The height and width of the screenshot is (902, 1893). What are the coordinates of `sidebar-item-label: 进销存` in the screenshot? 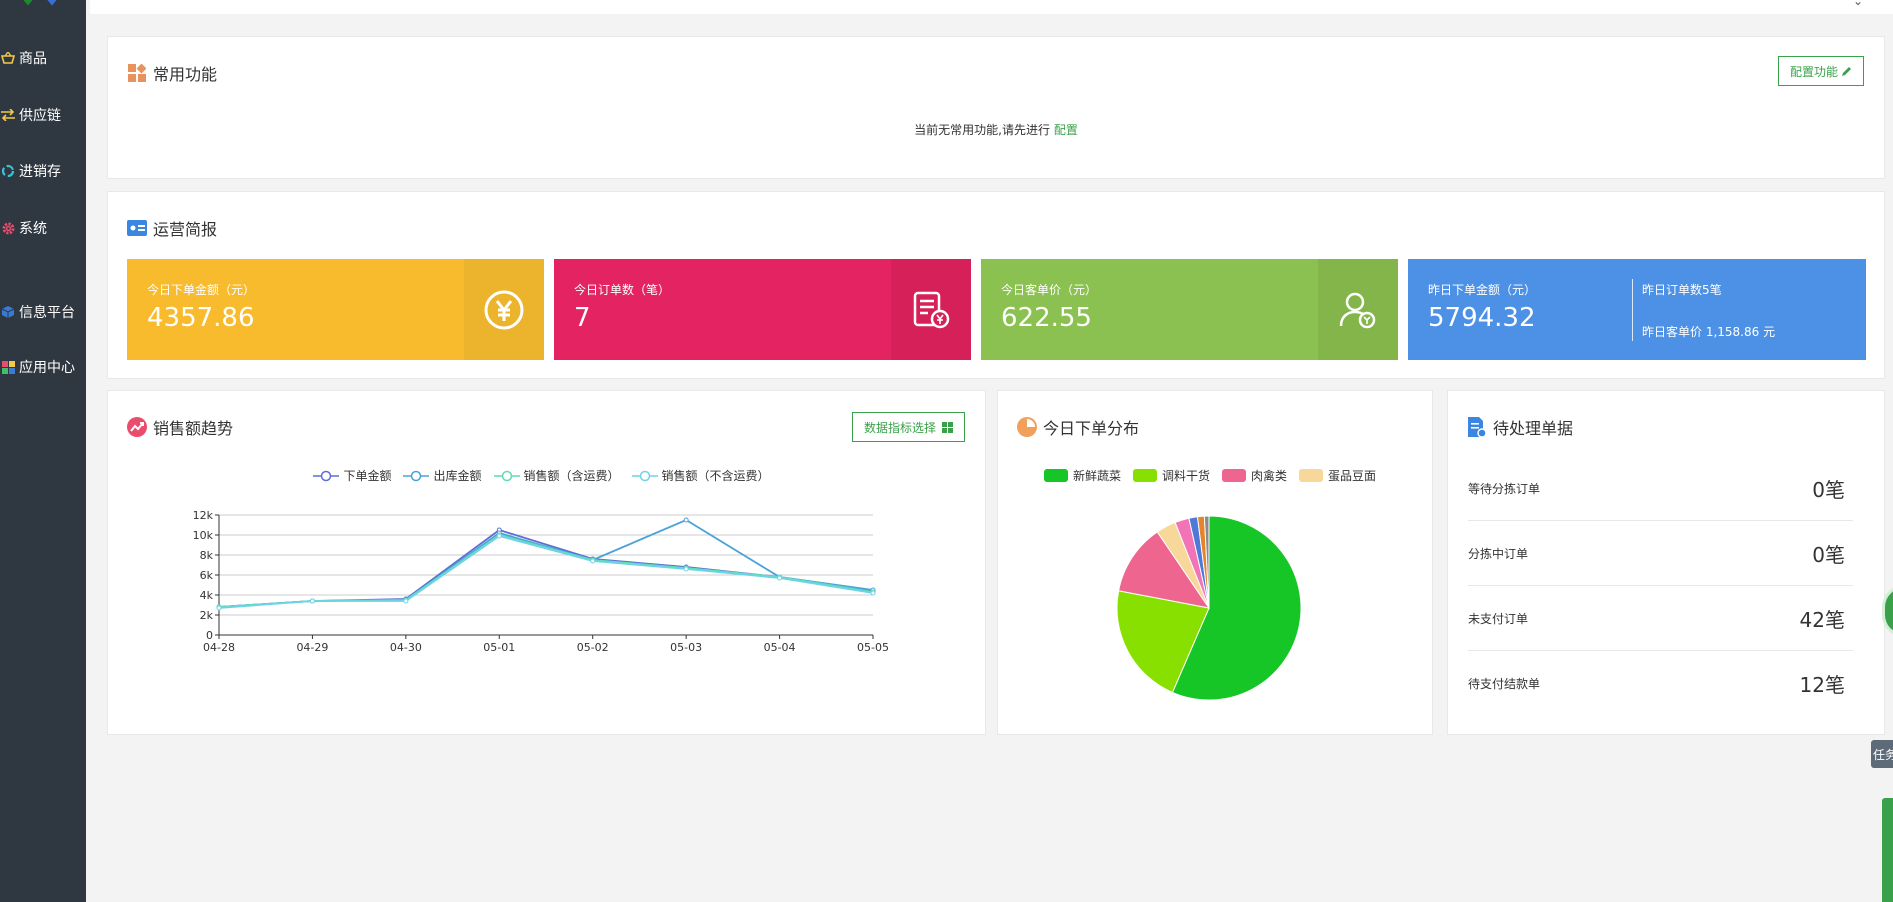 It's located at (40, 172).